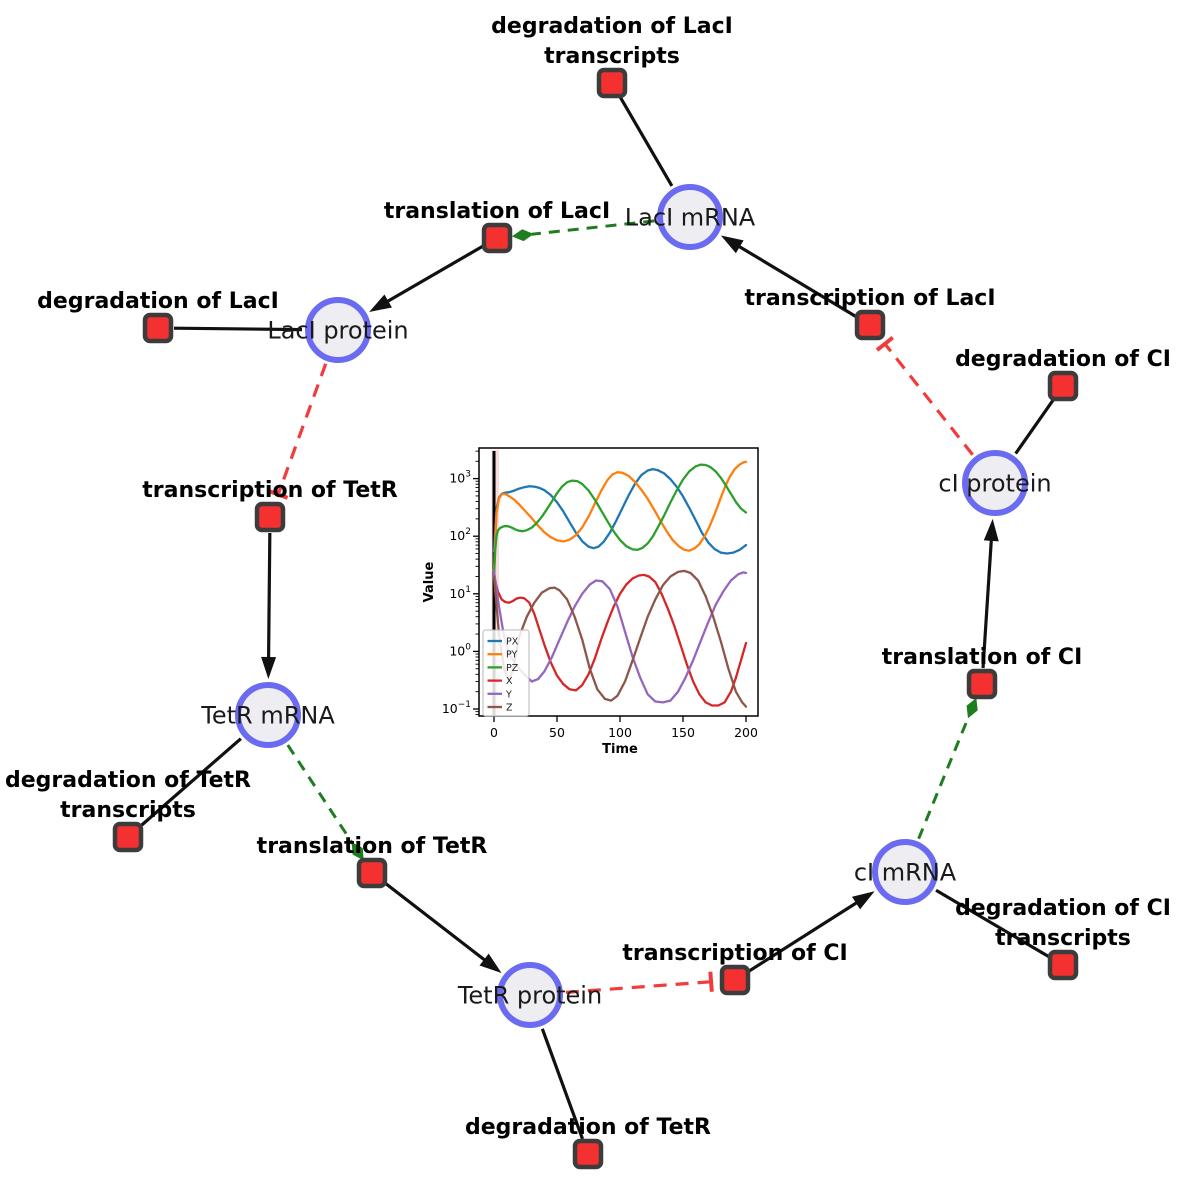 This screenshot has width=1189, height=1200. Describe the element at coordinates (734, 953) in the screenshot. I see `reaction-label-tr_ci-line0: transcription of CI` at that location.